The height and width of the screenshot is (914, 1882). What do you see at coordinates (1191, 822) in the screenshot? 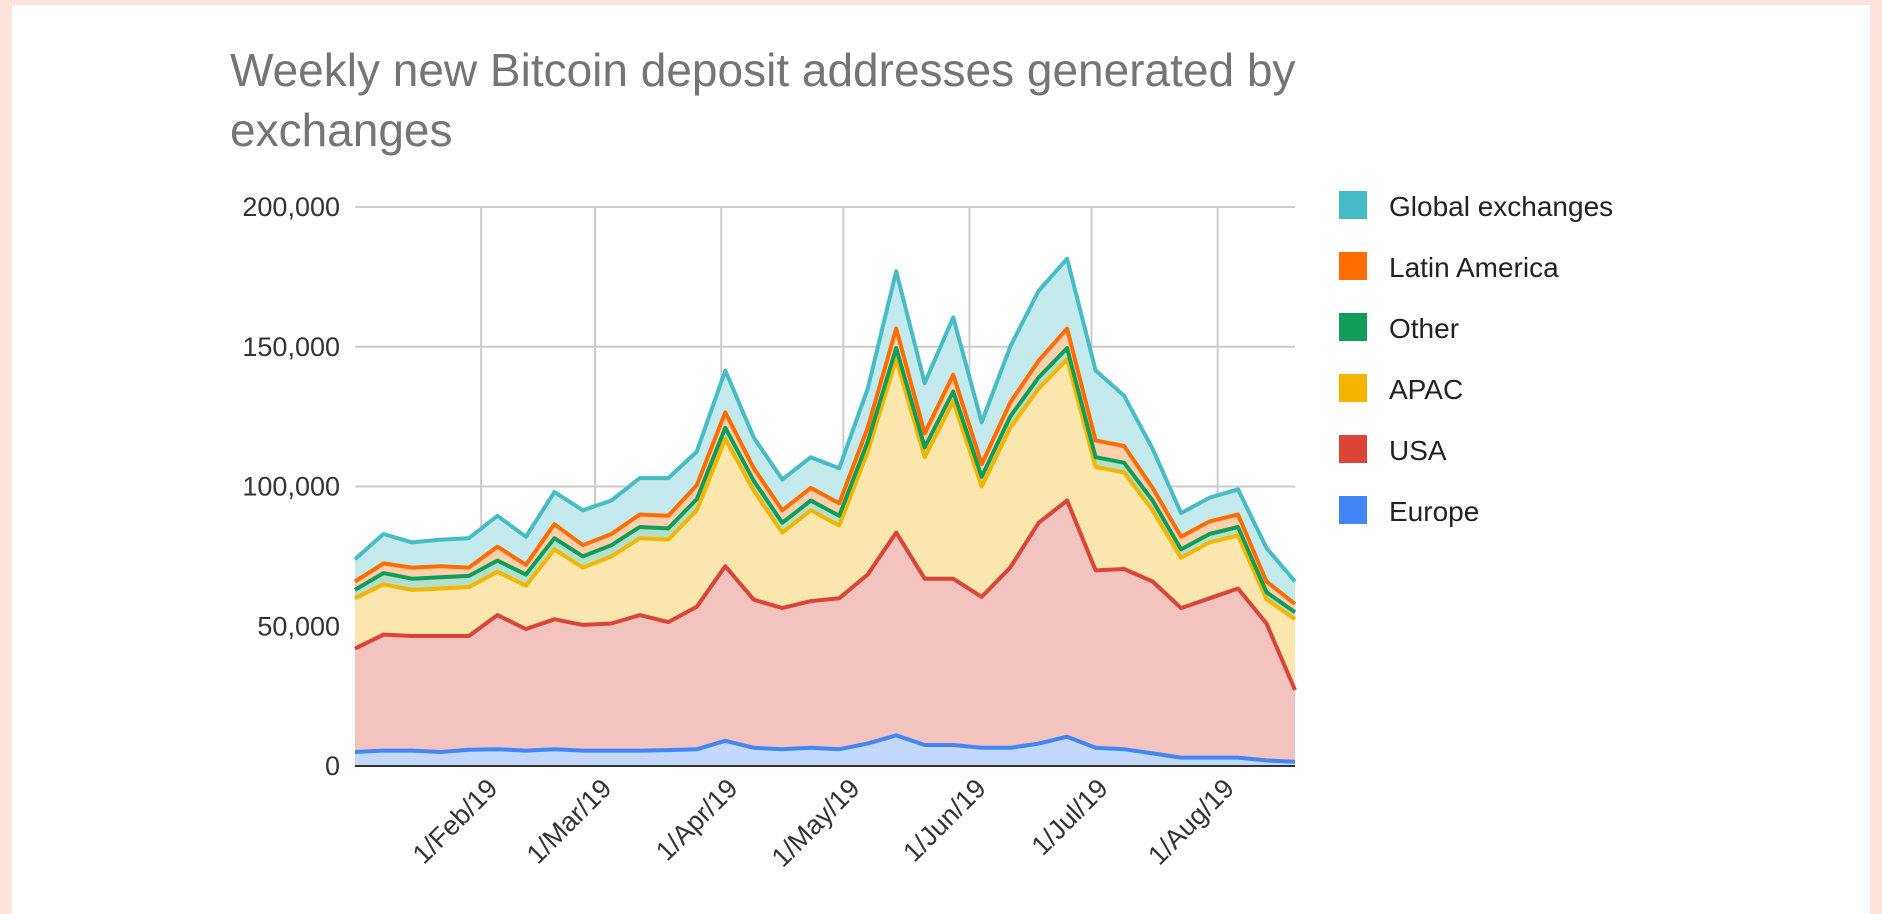
I see `x-tick-label: 1/Aug/19` at bounding box center [1191, 822].